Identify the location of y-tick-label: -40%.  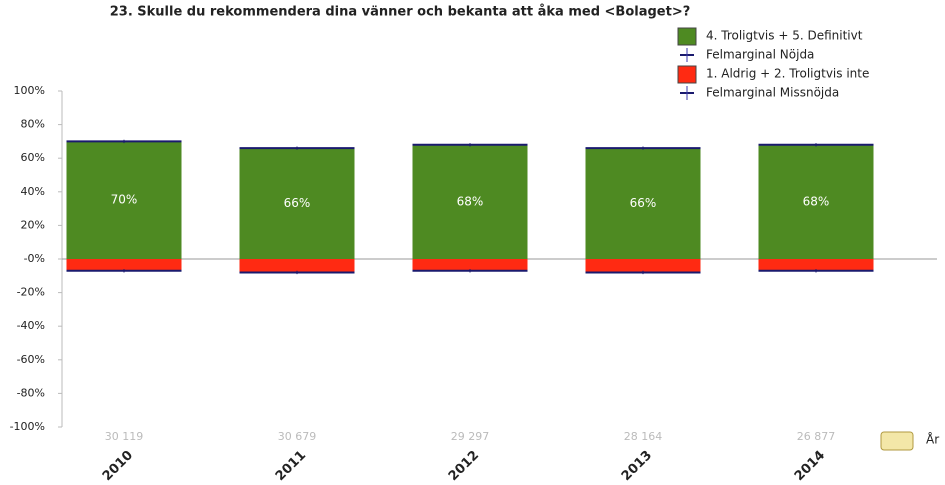
(31, 325).